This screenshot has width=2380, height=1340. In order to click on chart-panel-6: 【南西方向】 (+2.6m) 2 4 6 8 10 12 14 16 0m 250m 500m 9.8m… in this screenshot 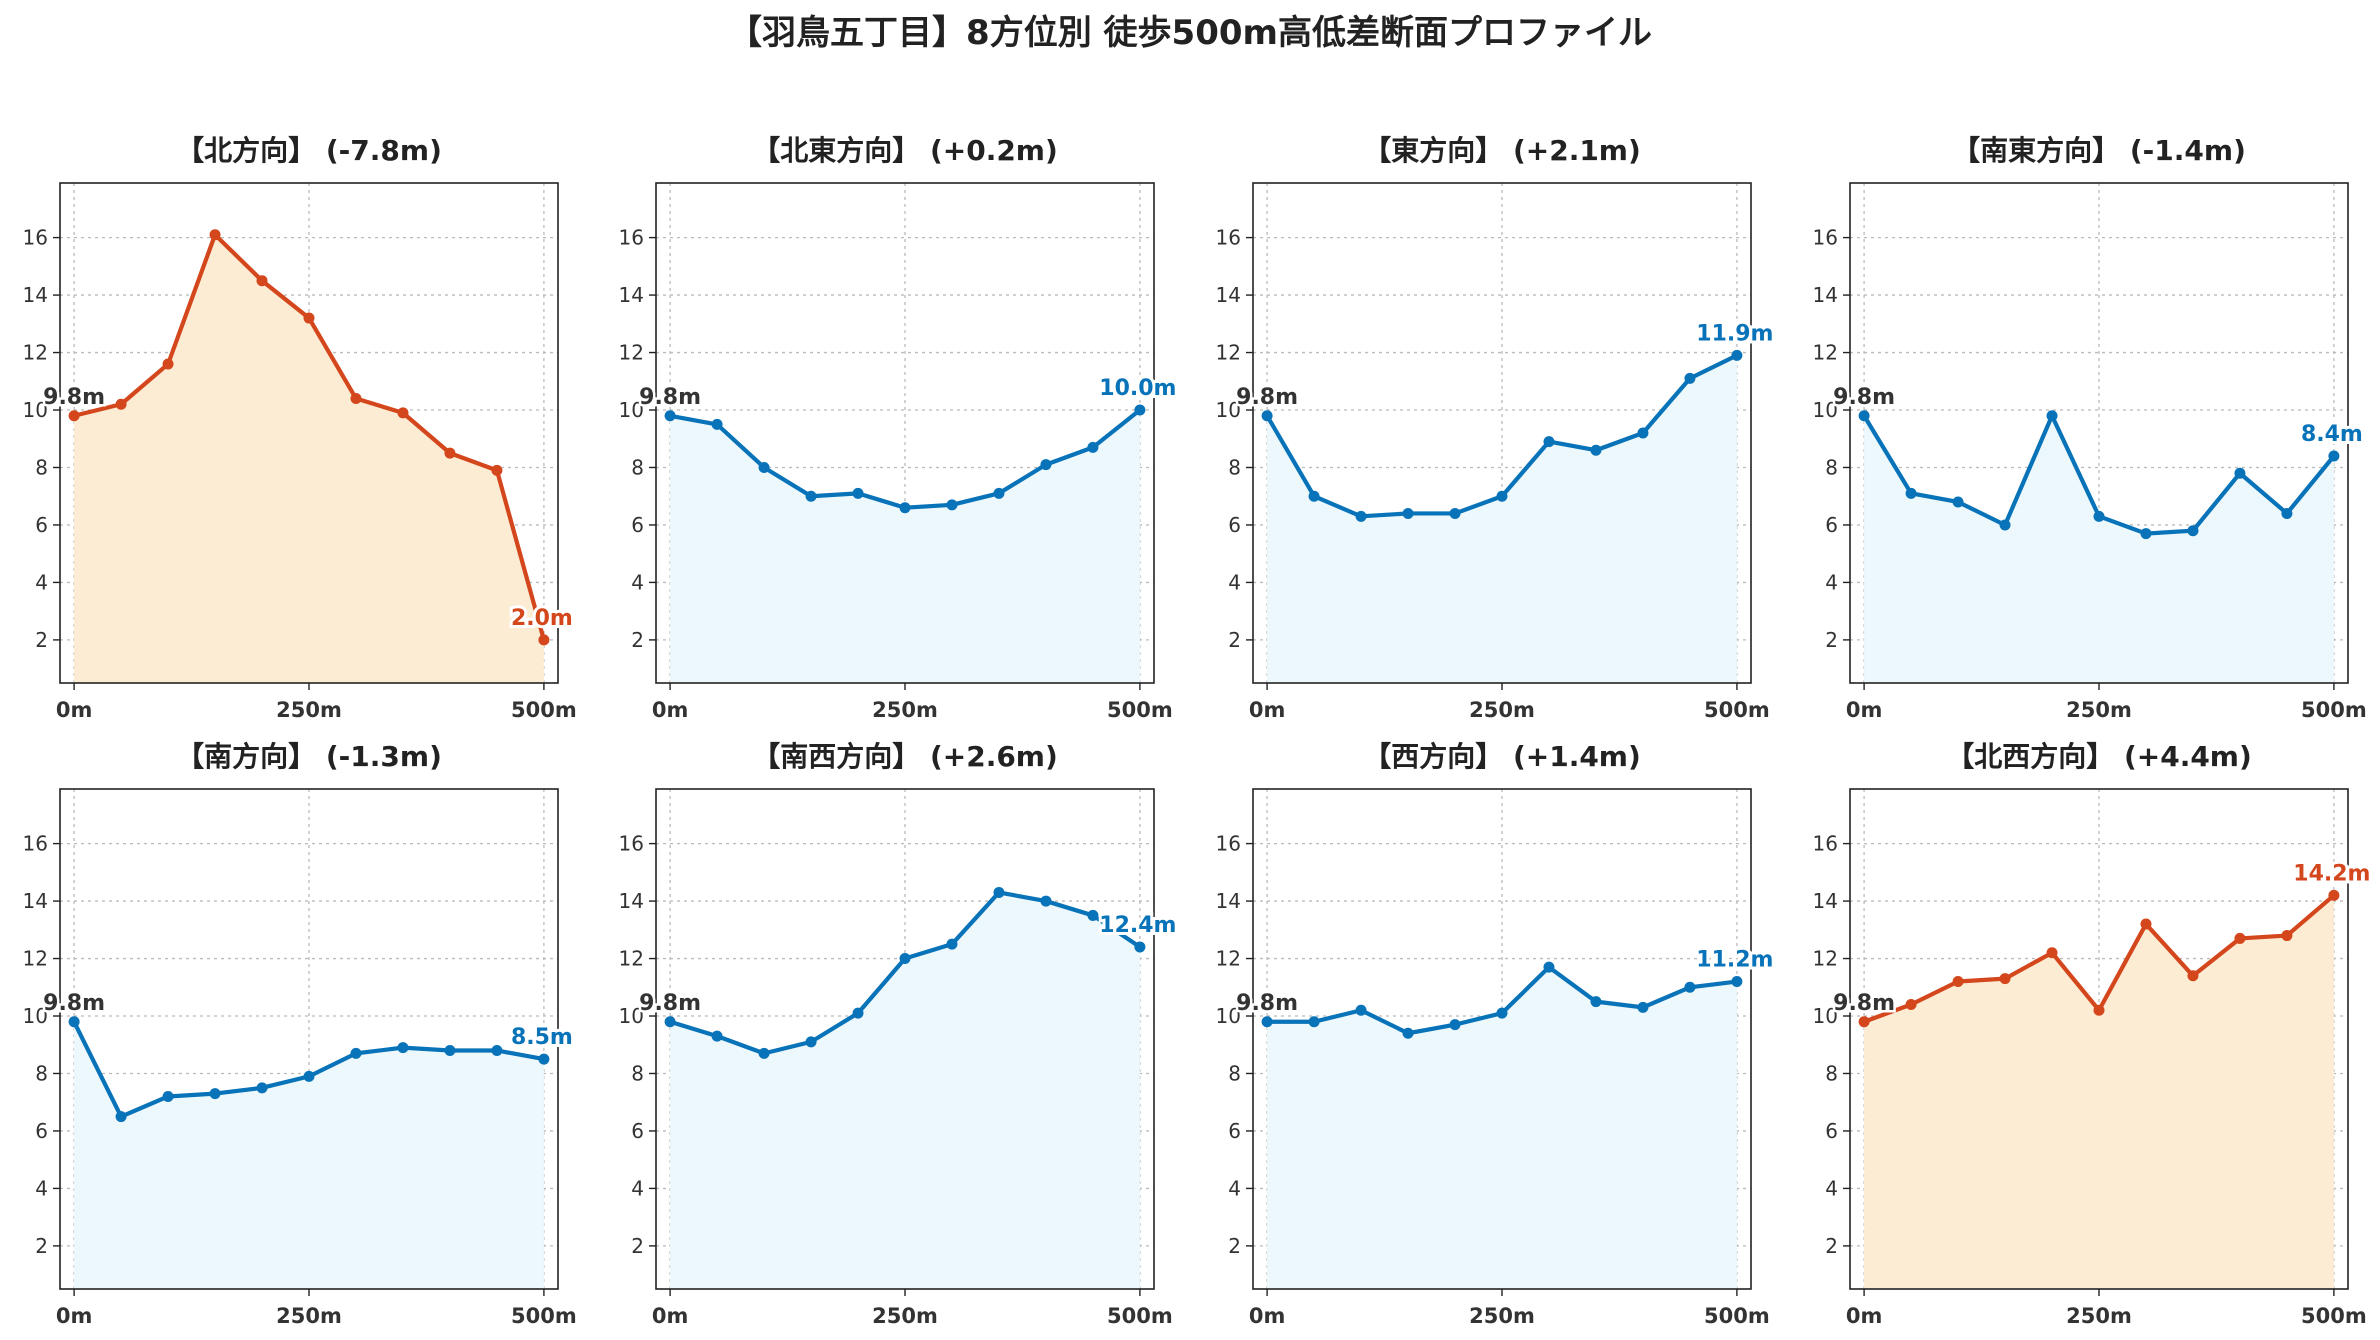, I will do `click(899, 1034)`.